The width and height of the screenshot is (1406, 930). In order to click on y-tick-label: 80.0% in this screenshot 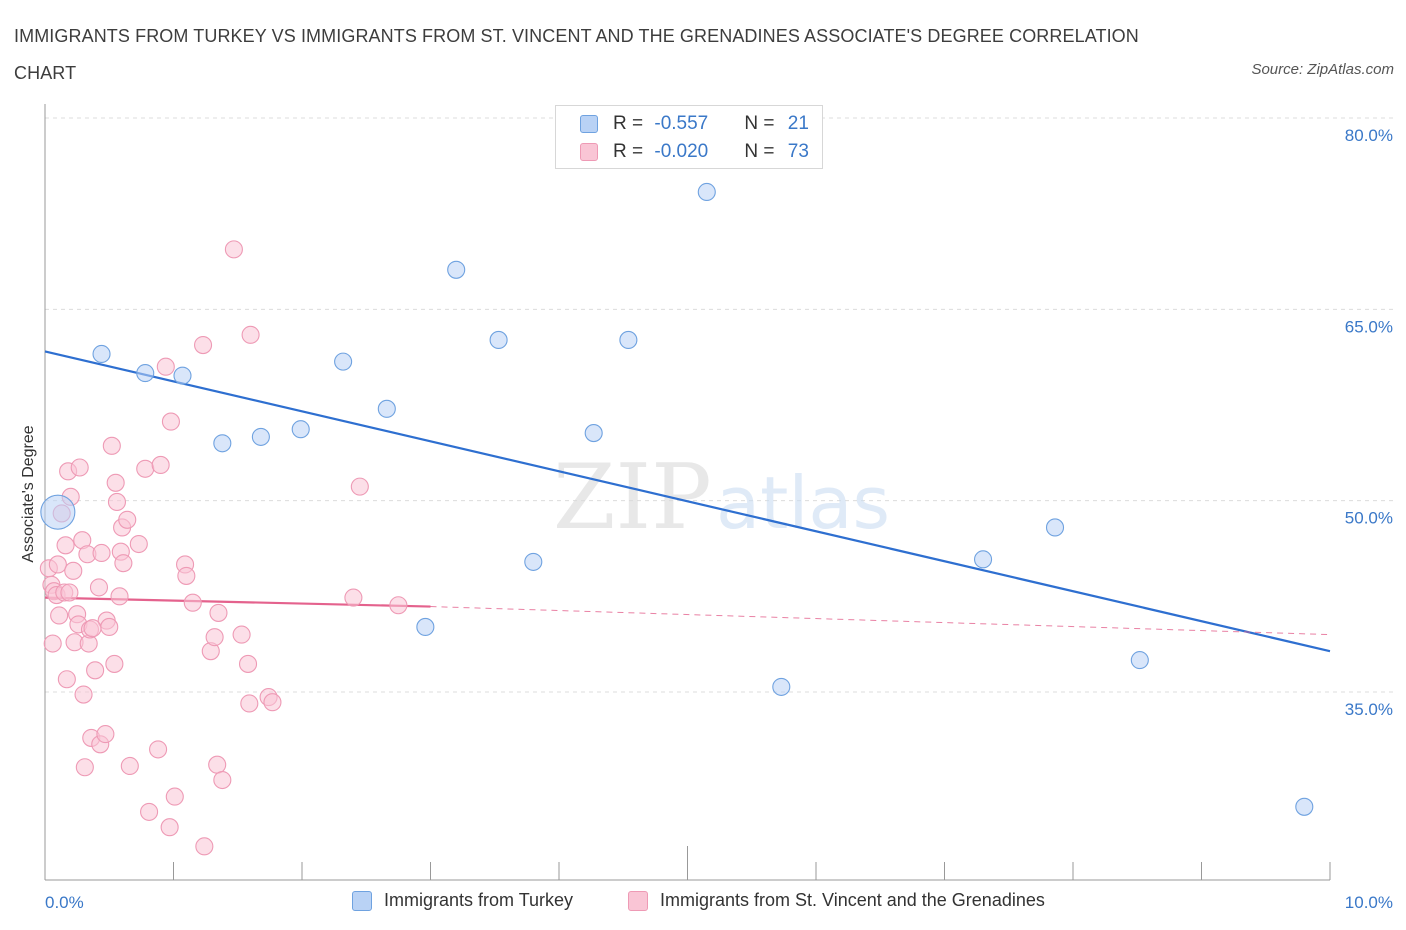, I will do `click(1369, 135)`.